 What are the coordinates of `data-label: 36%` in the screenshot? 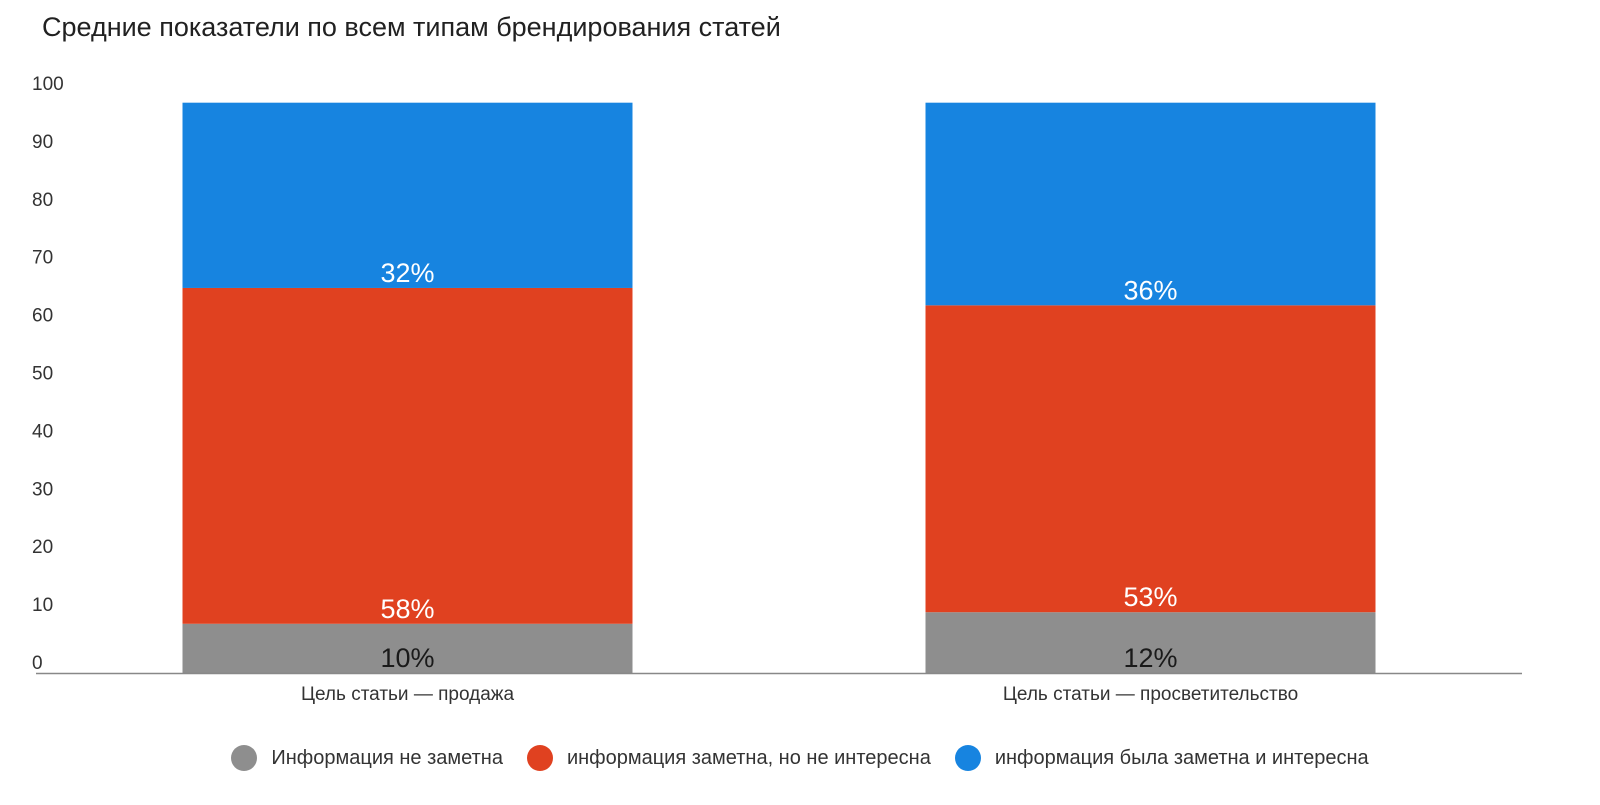 It's located at (1150, 290).